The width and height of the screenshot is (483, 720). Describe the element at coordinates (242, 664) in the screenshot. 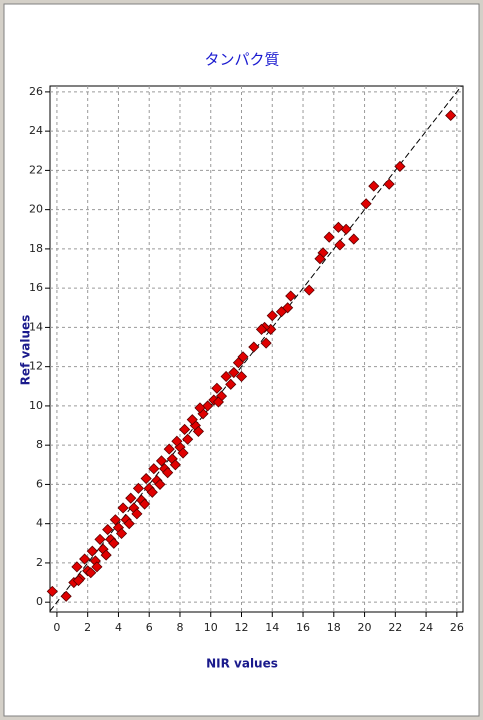

I see `x-axis-label: NIR values` at that location.